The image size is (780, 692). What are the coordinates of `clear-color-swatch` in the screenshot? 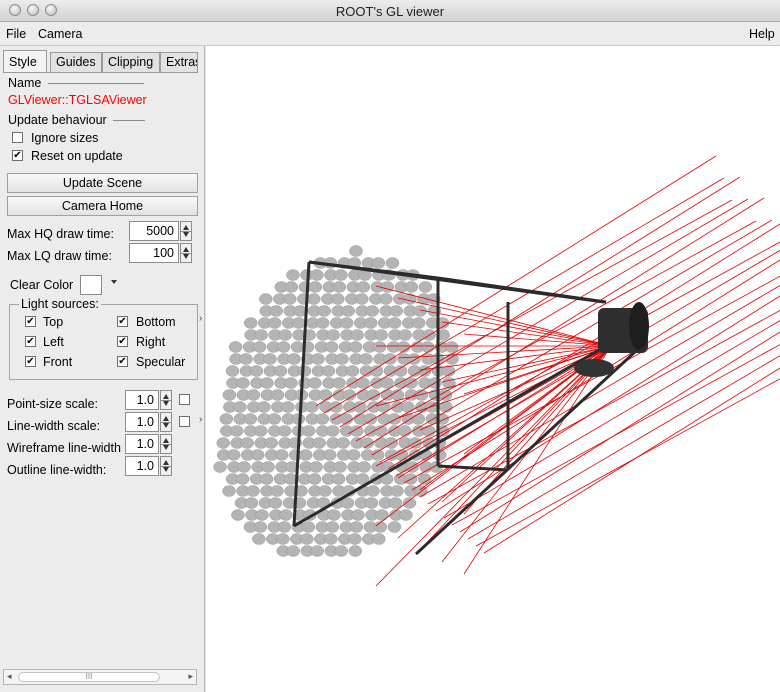 It's located at (91, 285).